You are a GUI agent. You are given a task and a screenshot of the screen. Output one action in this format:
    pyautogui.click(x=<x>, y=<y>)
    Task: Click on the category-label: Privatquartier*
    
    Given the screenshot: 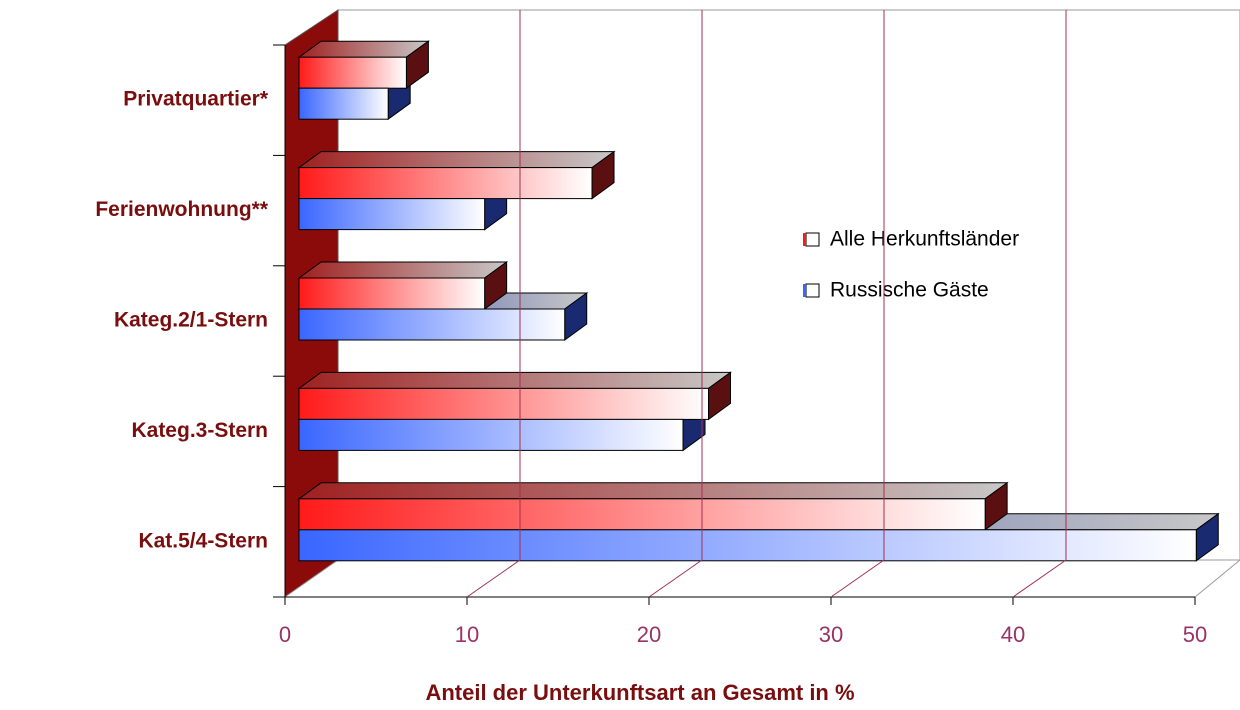 What is the action you would take?
    pyautogui.click(x=196, y=99)
    